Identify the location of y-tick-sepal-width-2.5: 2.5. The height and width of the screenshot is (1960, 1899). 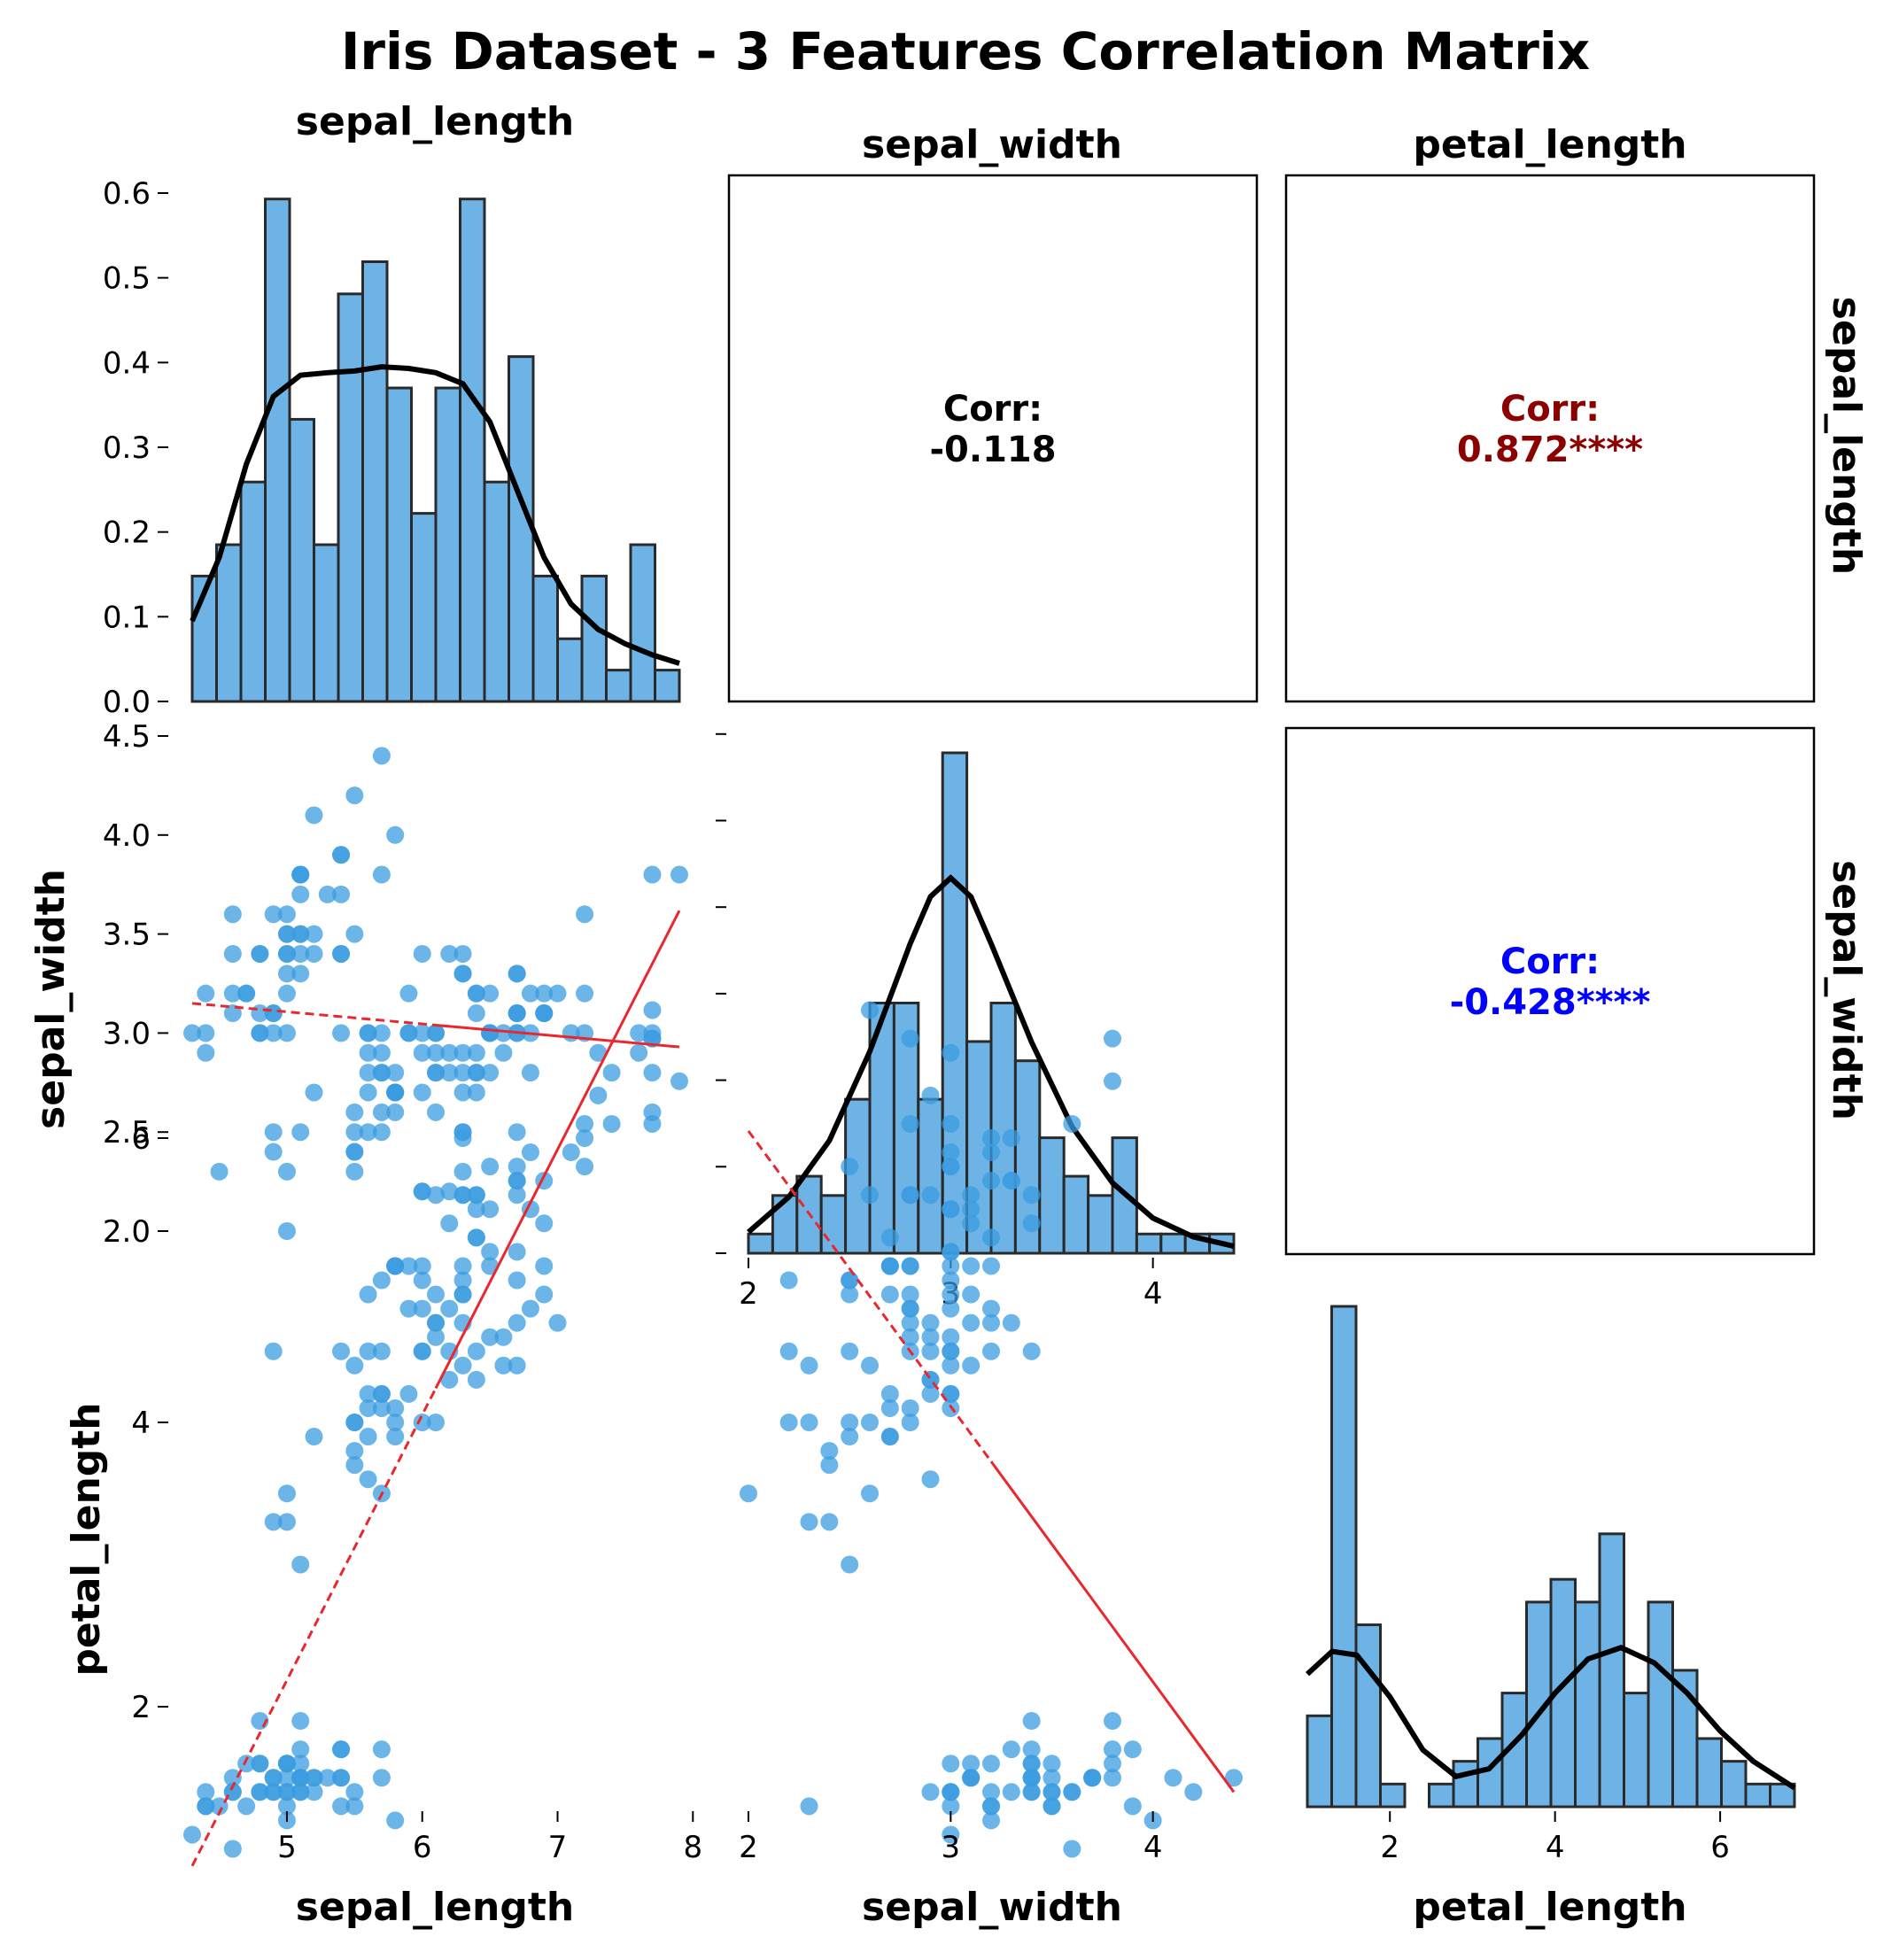
(127, 1132).